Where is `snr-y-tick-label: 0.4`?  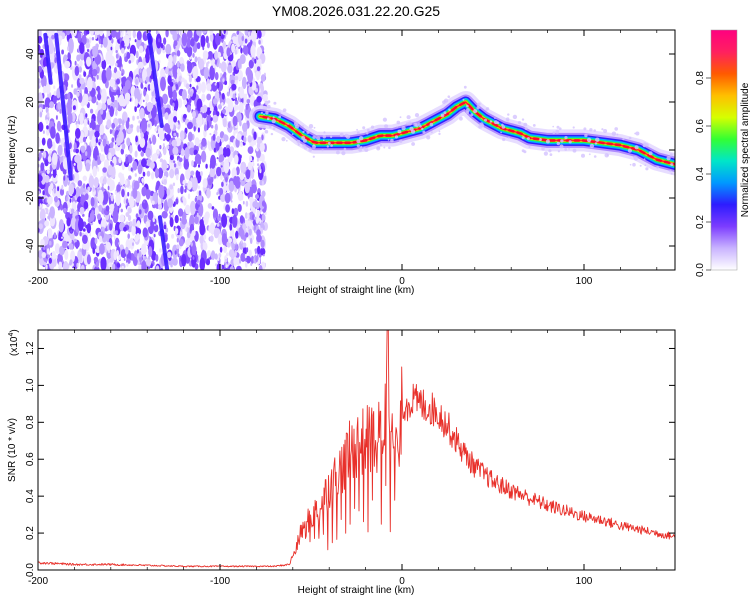 snr-y-tick-label: 0.4 is located at coordinates (30, 496).